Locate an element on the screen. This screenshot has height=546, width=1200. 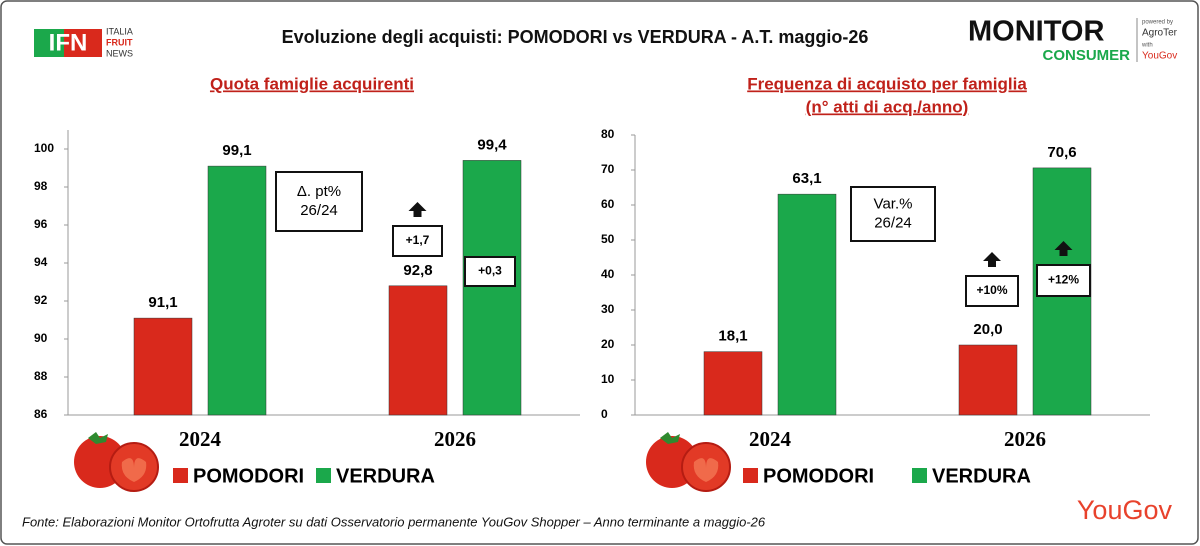
y-tick-label: 60 is located at coordinates (608, 204).